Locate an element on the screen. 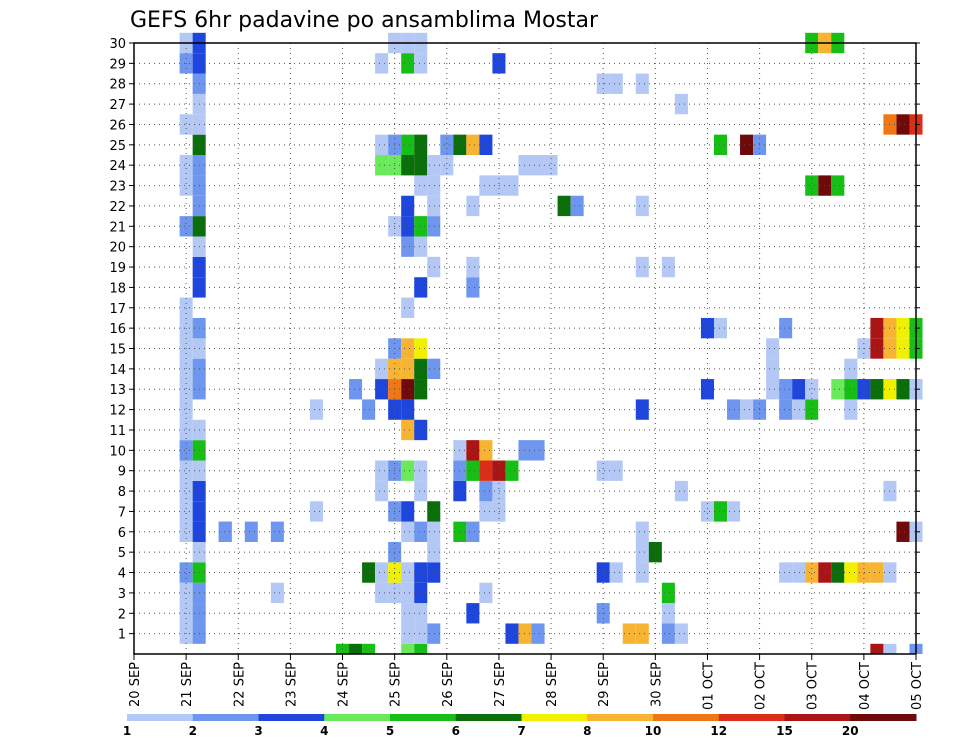 This screenshot has width=960, height=742. y-tick-label: 17 is located at coordinates (117, 309).